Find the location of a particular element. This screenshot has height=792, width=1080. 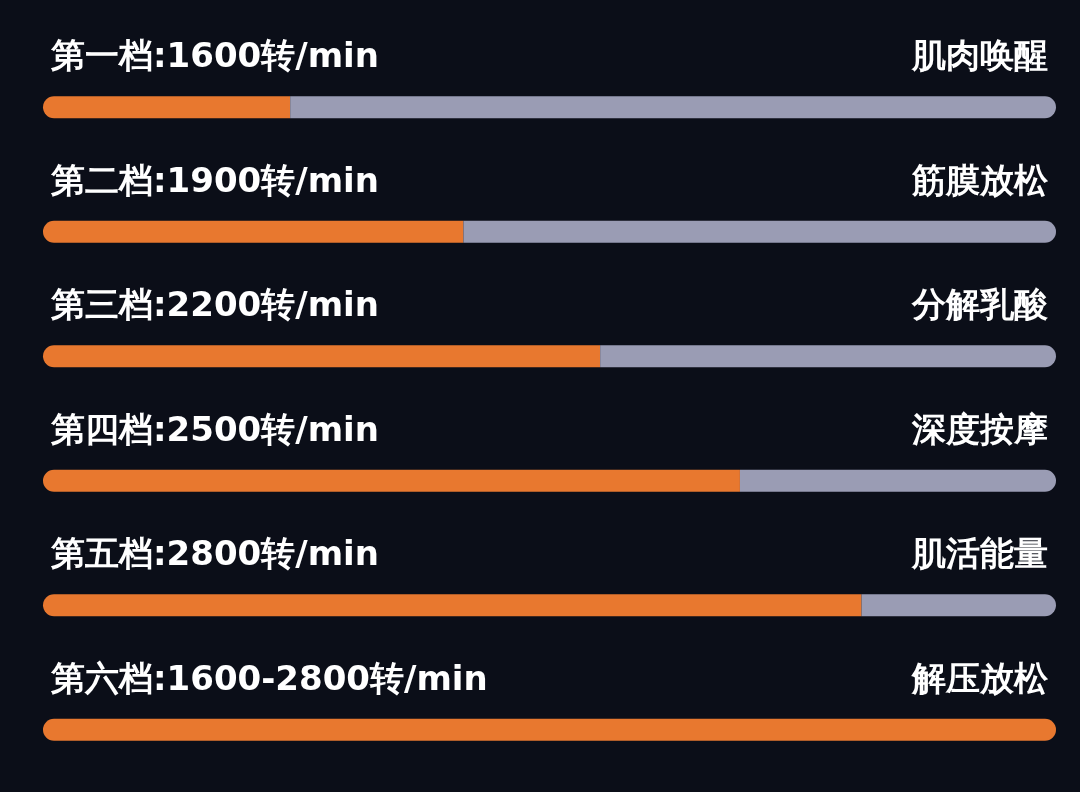

annotation: 肌肉唤醒 is located at coordinates (979, 55).